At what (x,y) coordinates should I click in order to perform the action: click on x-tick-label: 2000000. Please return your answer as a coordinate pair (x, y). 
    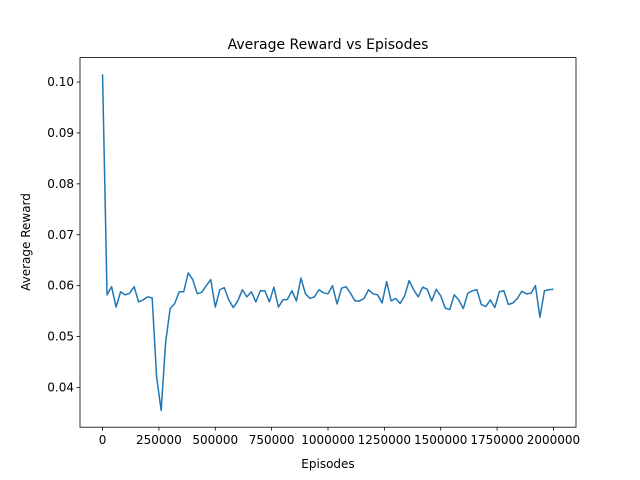
    Looking at the image, I should click on (553, 440).